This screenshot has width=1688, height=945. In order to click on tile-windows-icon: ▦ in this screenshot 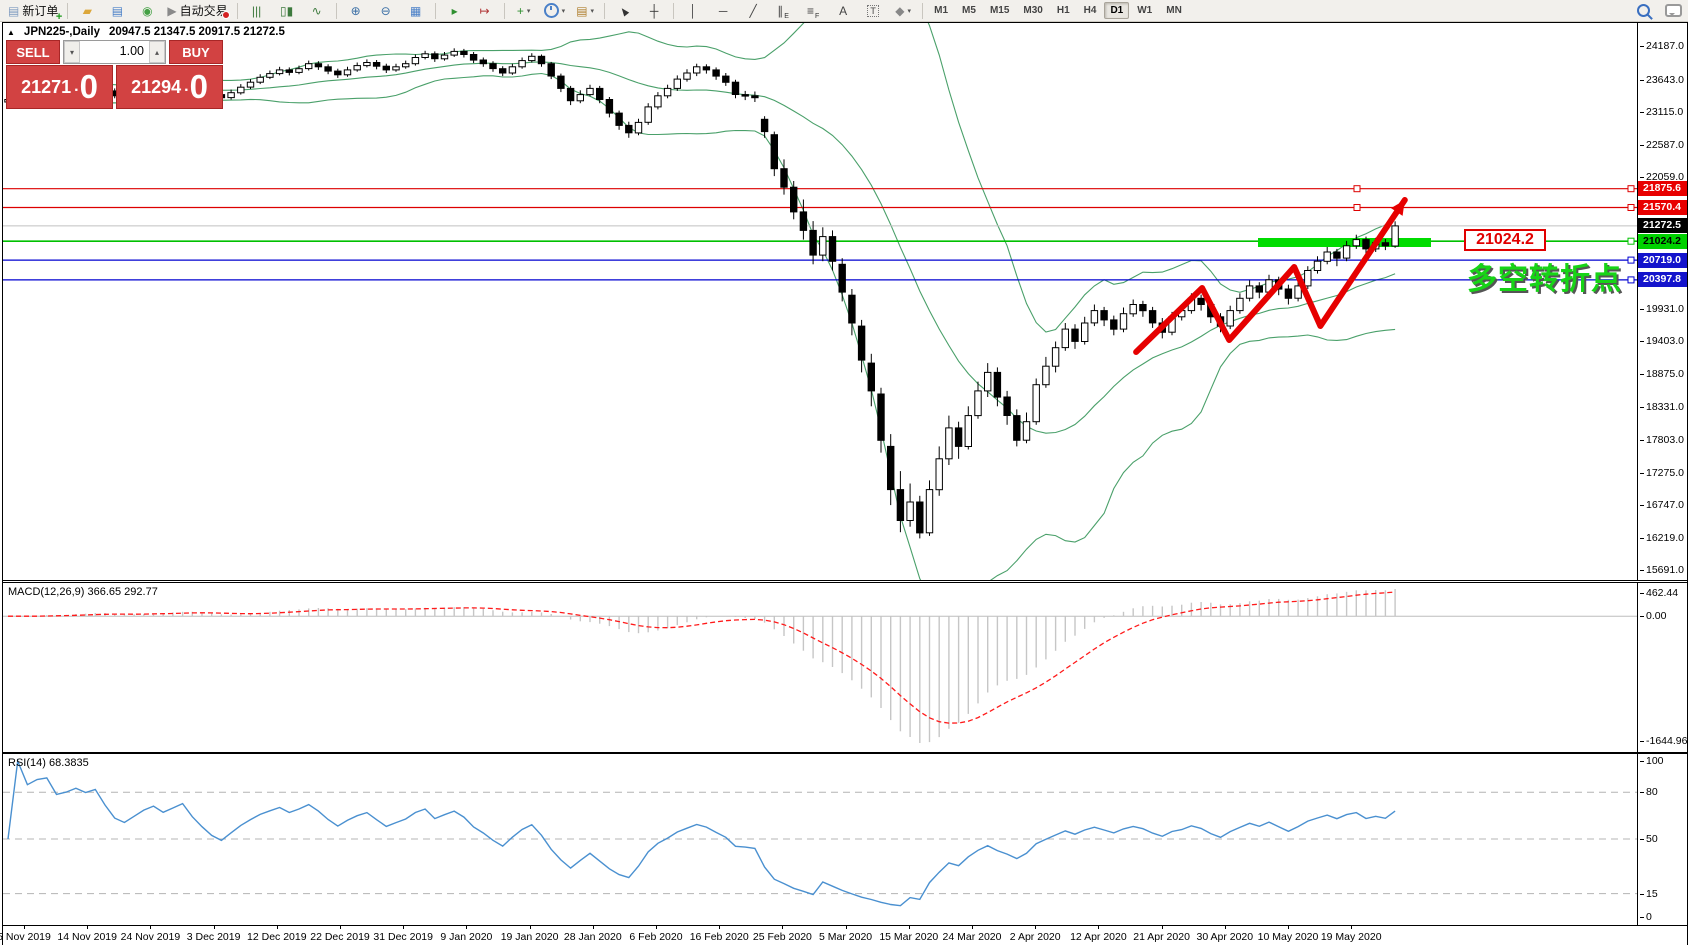, I will do `click(415, 10)`.